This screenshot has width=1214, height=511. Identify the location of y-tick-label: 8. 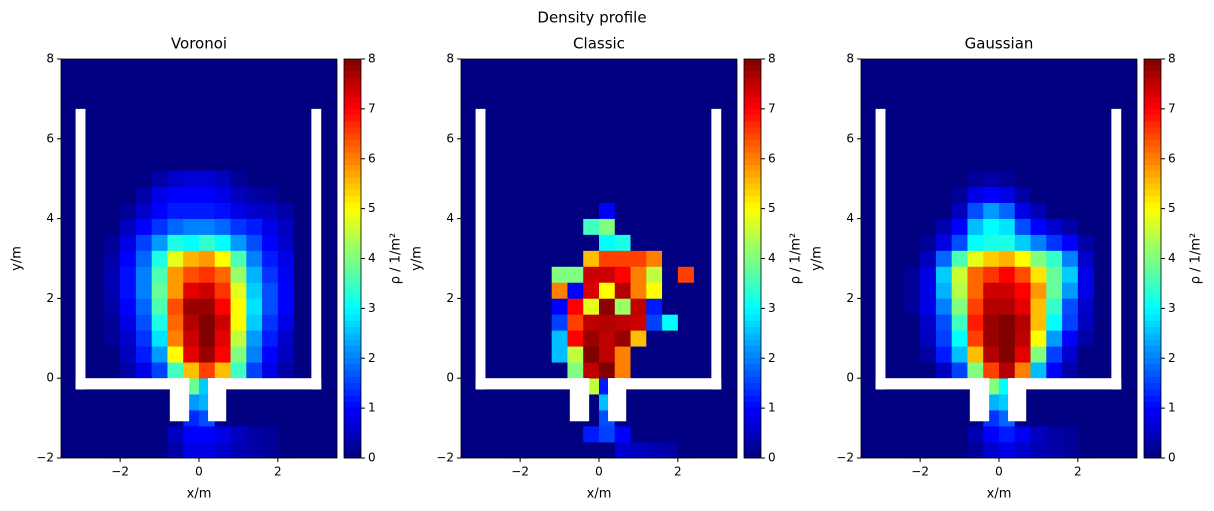
(850, 59).